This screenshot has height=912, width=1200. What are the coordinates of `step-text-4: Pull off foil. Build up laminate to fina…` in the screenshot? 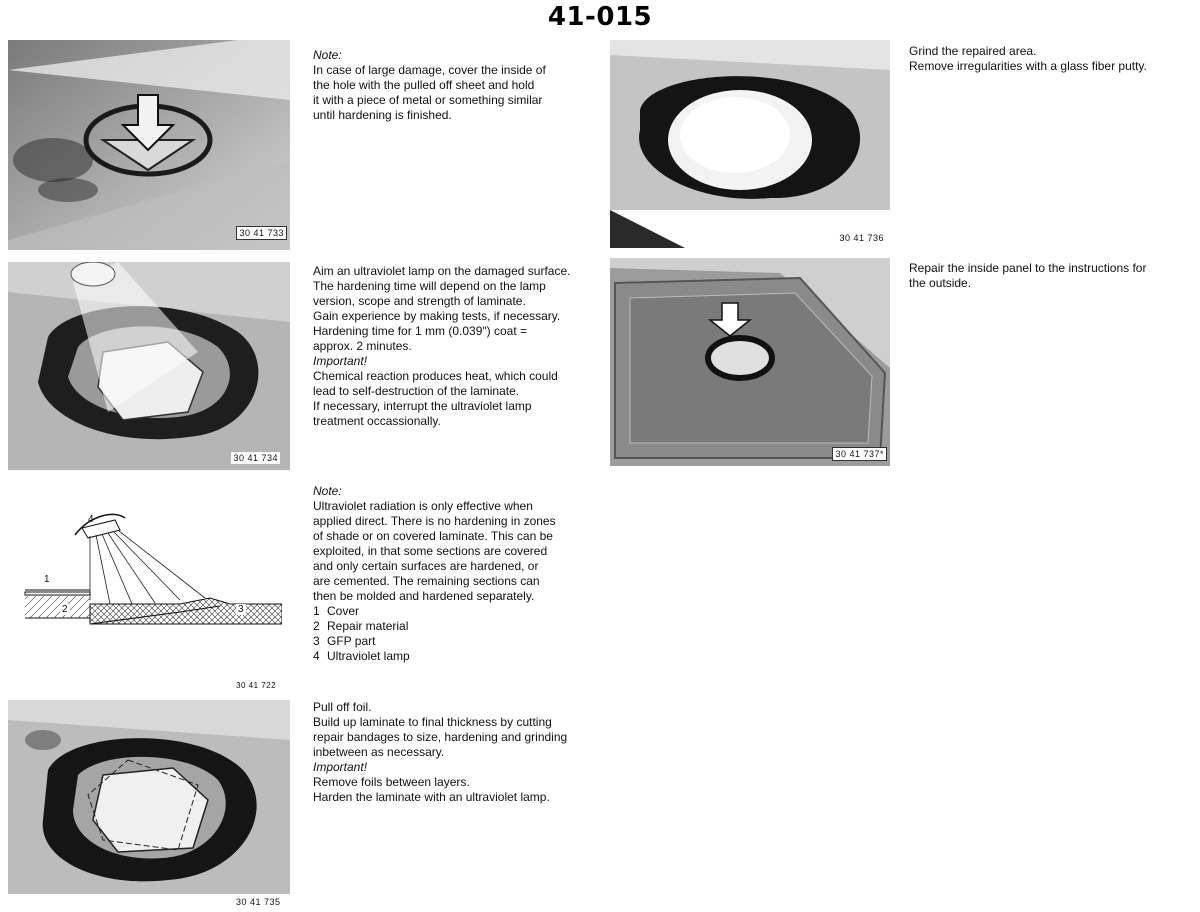 It's located at (458, 752).